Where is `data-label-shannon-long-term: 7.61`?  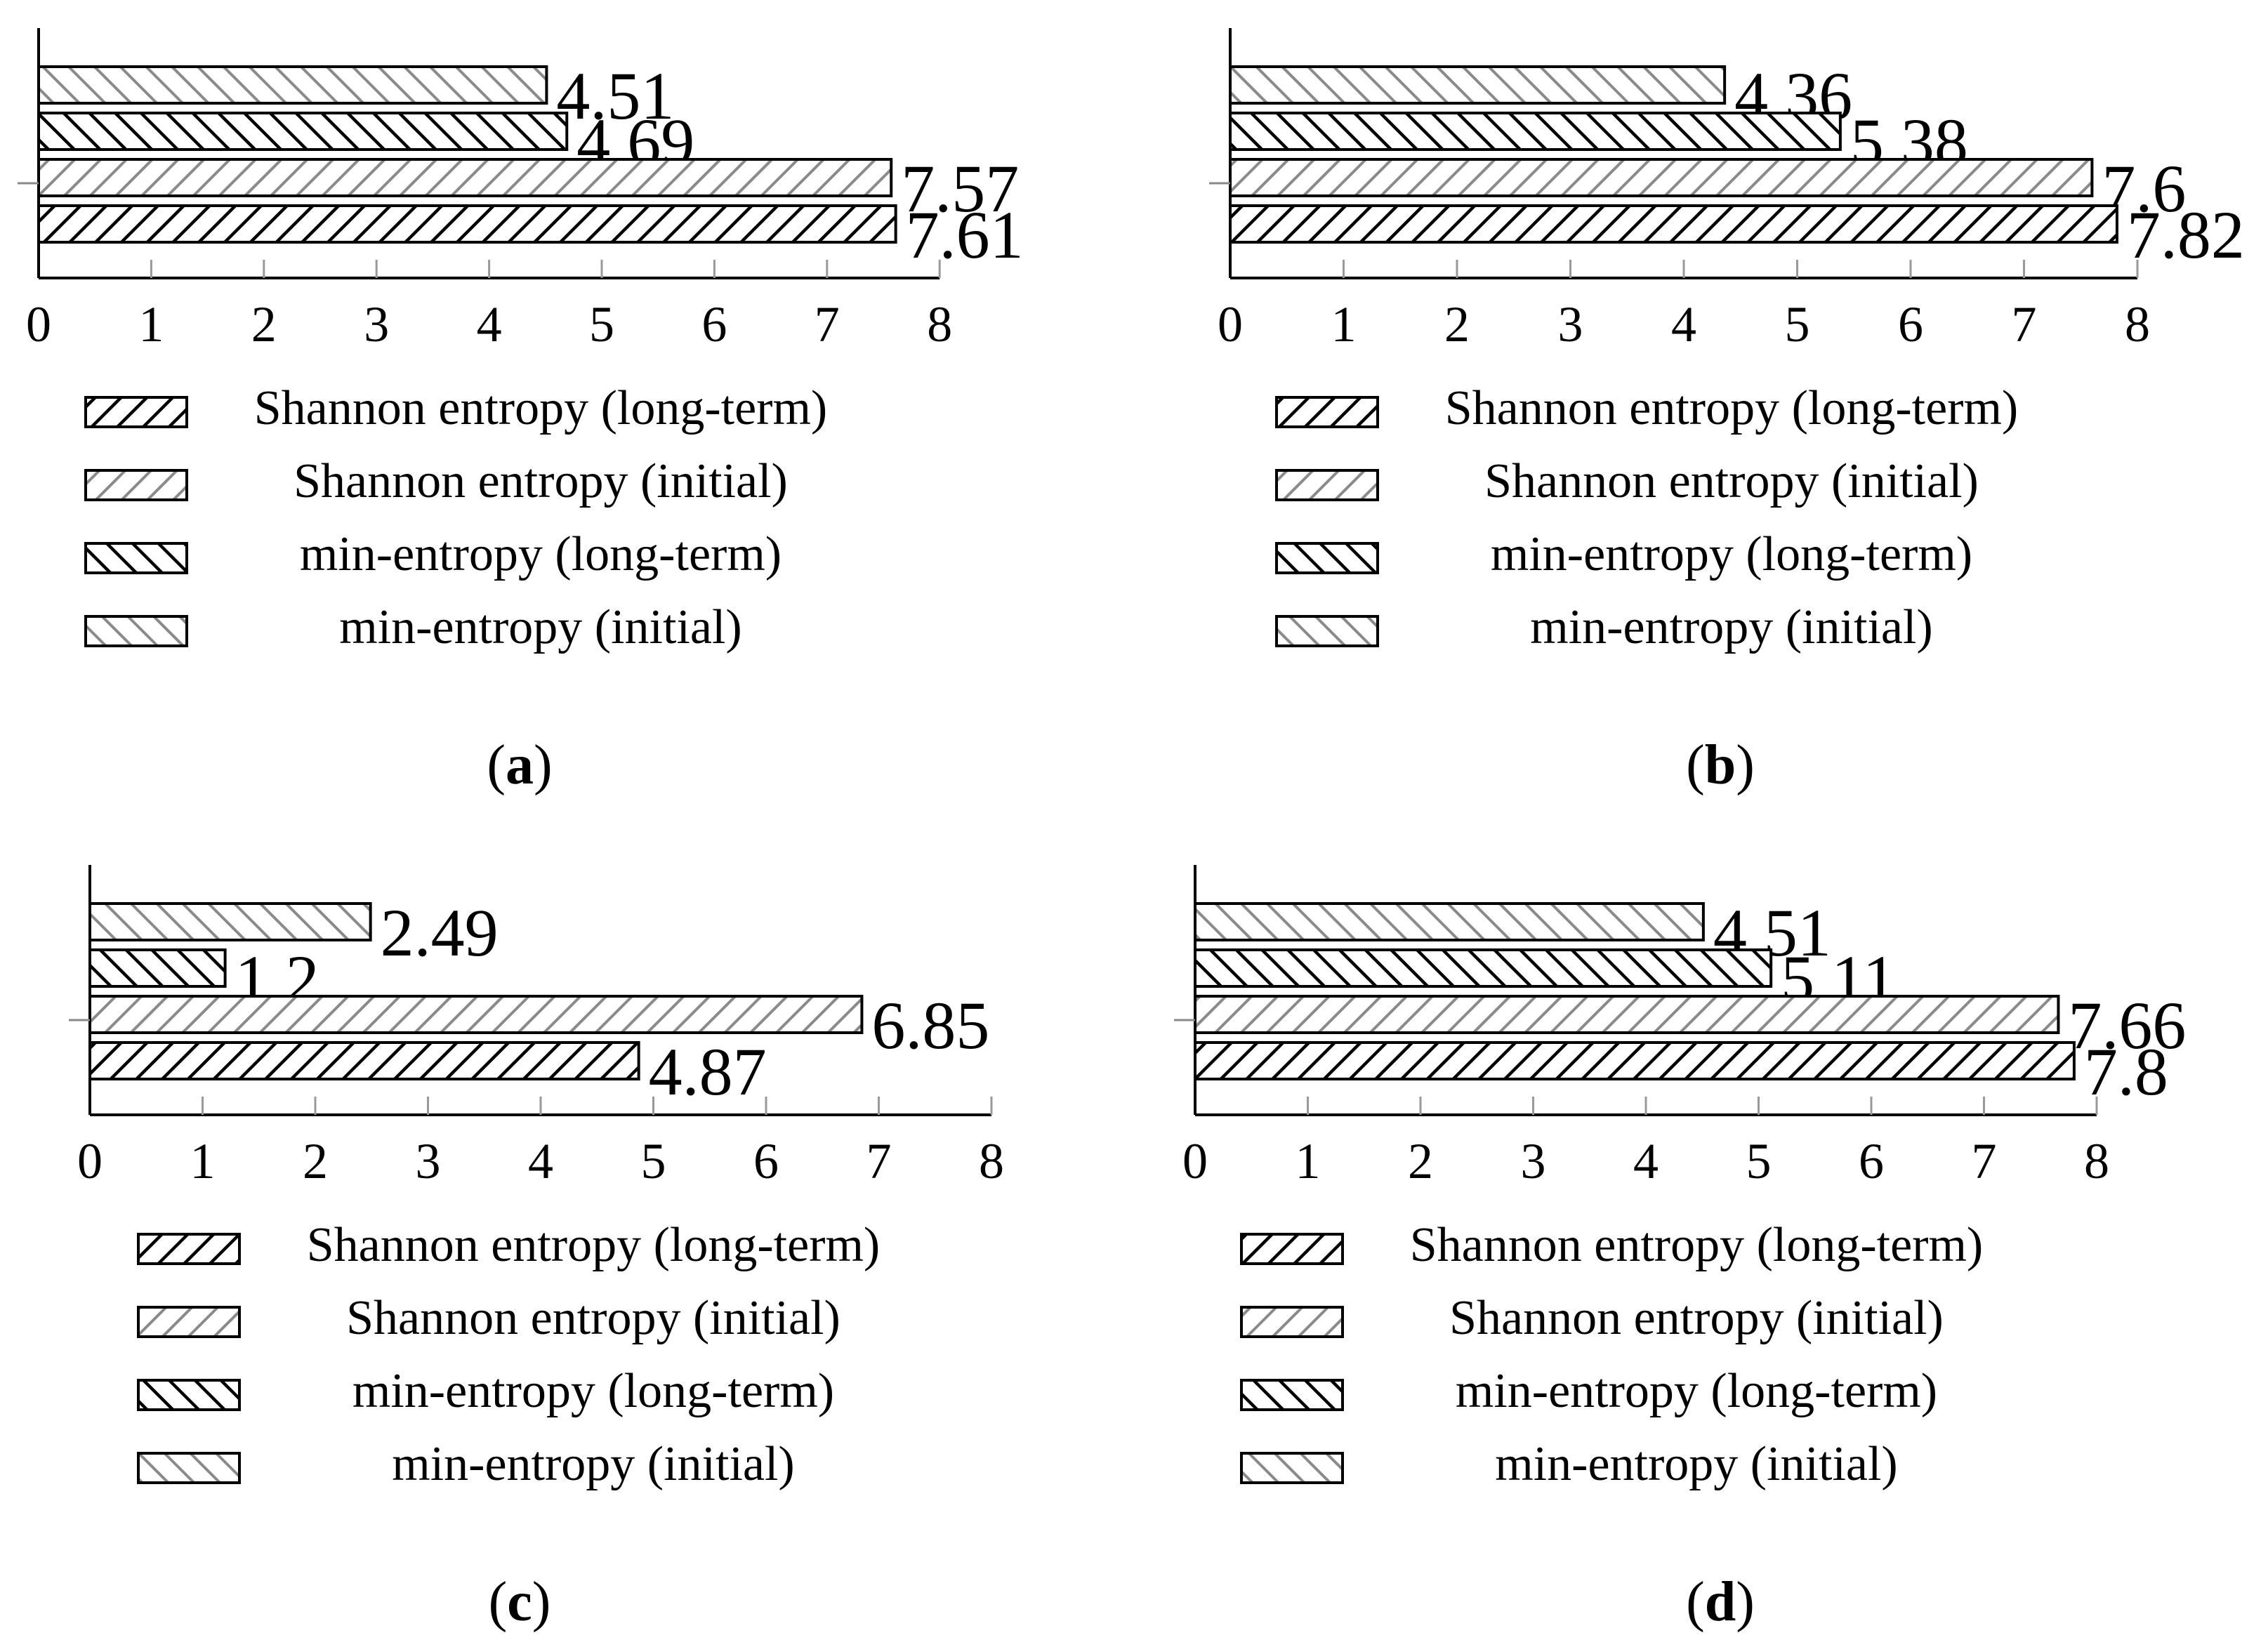
data-label-shannon-long-term: 7.61 is located at coordinates (965, 235).